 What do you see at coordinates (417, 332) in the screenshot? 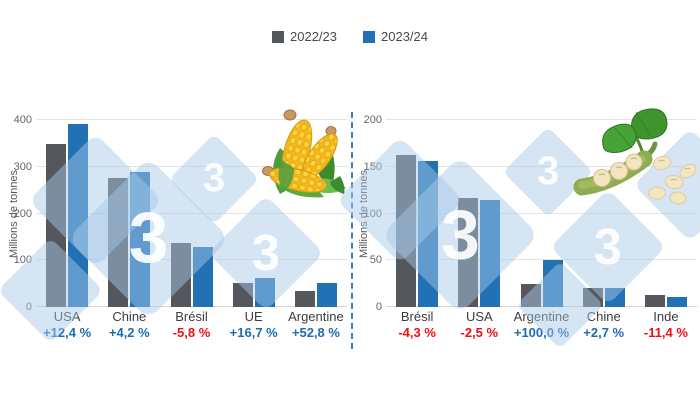
I see `delta-label: -4,3 %` at bounding box center [417, 332].